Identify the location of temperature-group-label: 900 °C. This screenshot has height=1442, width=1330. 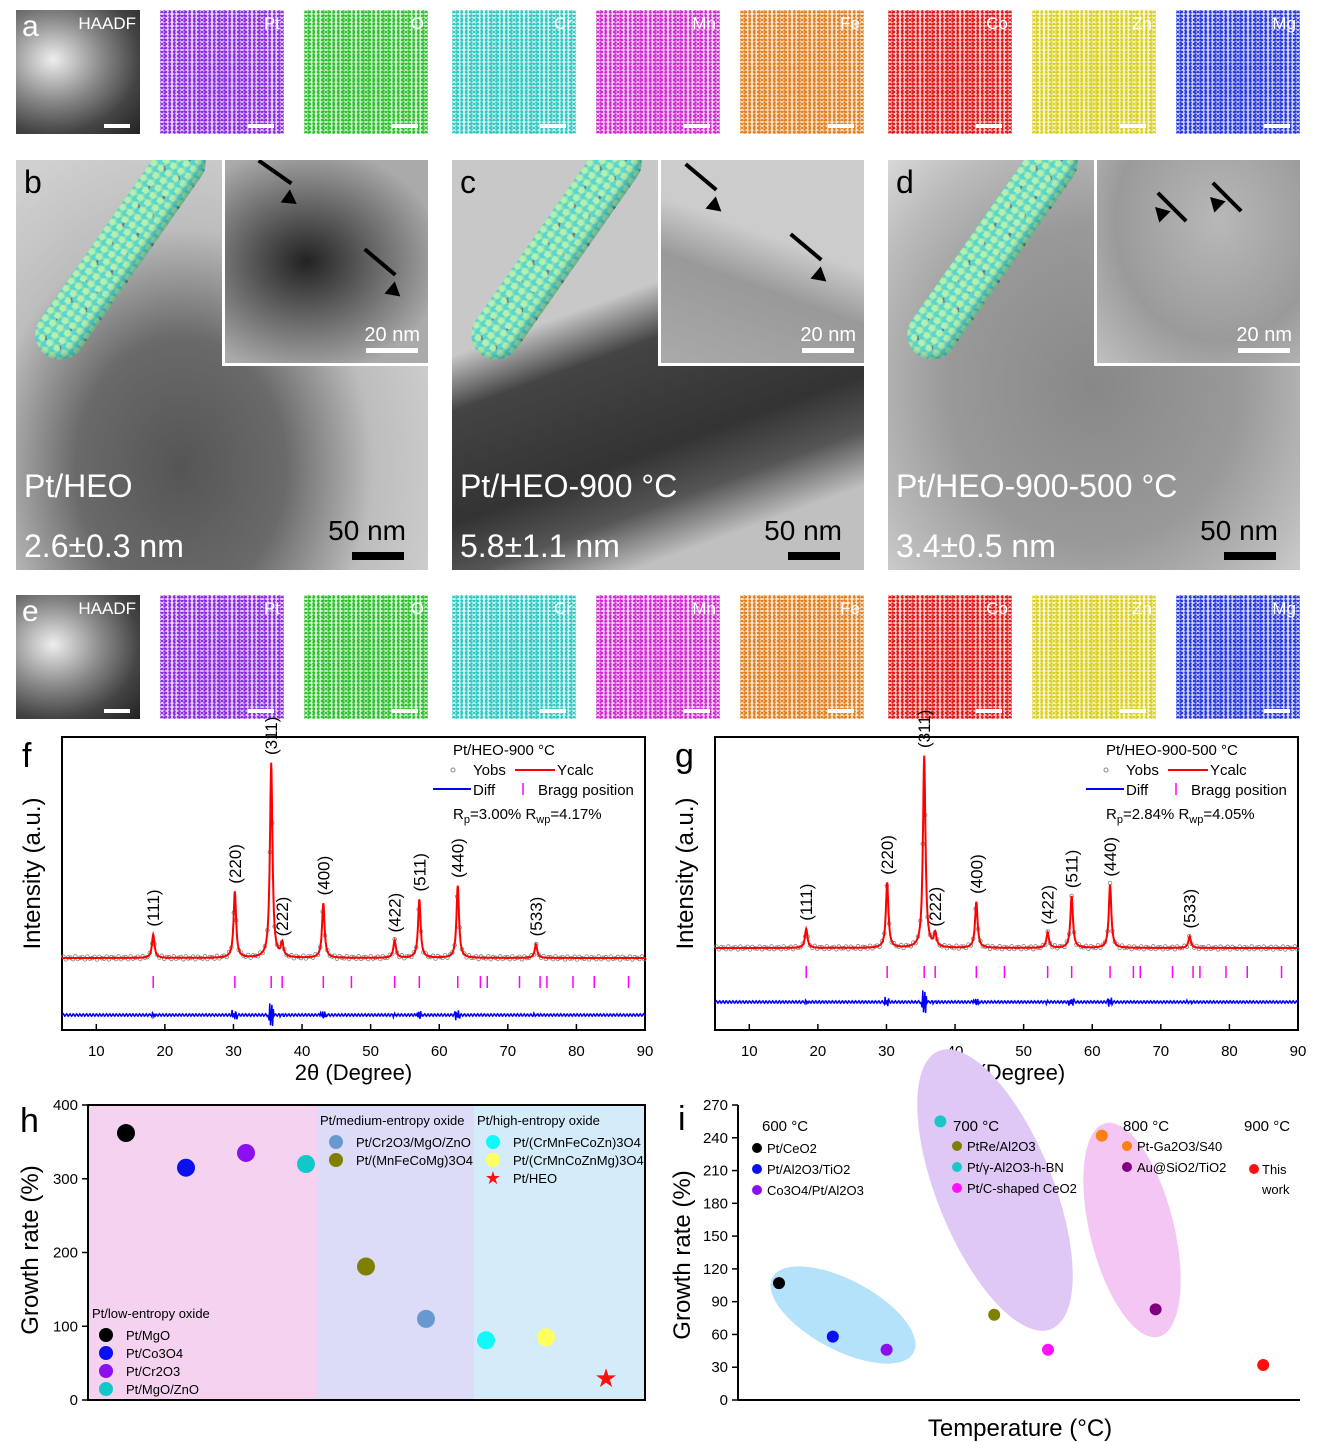
(1267, 1126).